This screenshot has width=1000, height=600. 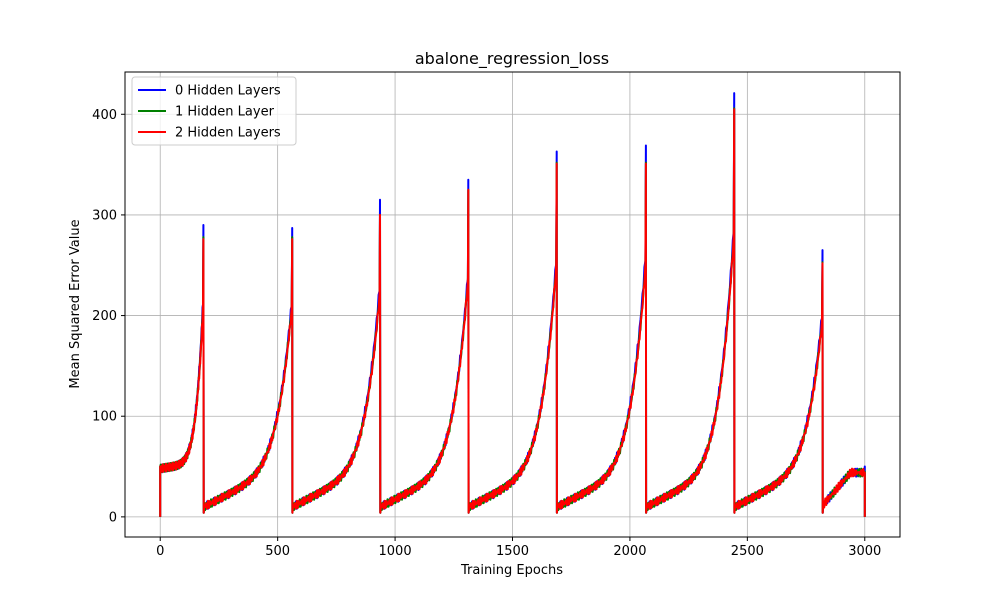 I want to click on x-tick-label: 1500, so click(x=512, y=551).